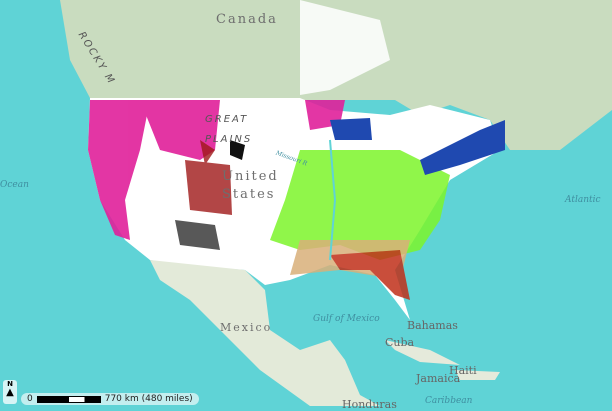 The width and height of the screenshot is (612, 411). What do you see at coordinates (30, 399) in the screenshot?
I see `scale-zero: 0` at bounding box center [30, 399].